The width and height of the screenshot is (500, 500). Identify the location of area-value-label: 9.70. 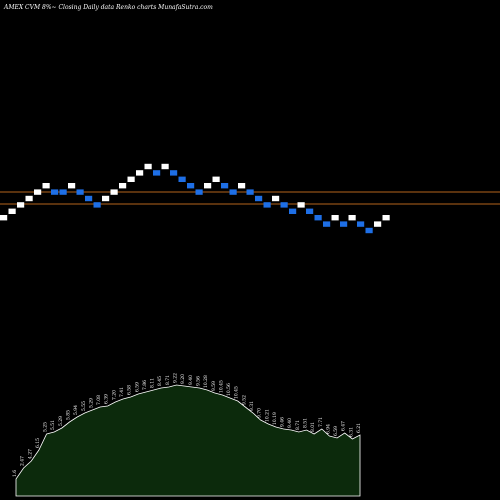
(260, 413).